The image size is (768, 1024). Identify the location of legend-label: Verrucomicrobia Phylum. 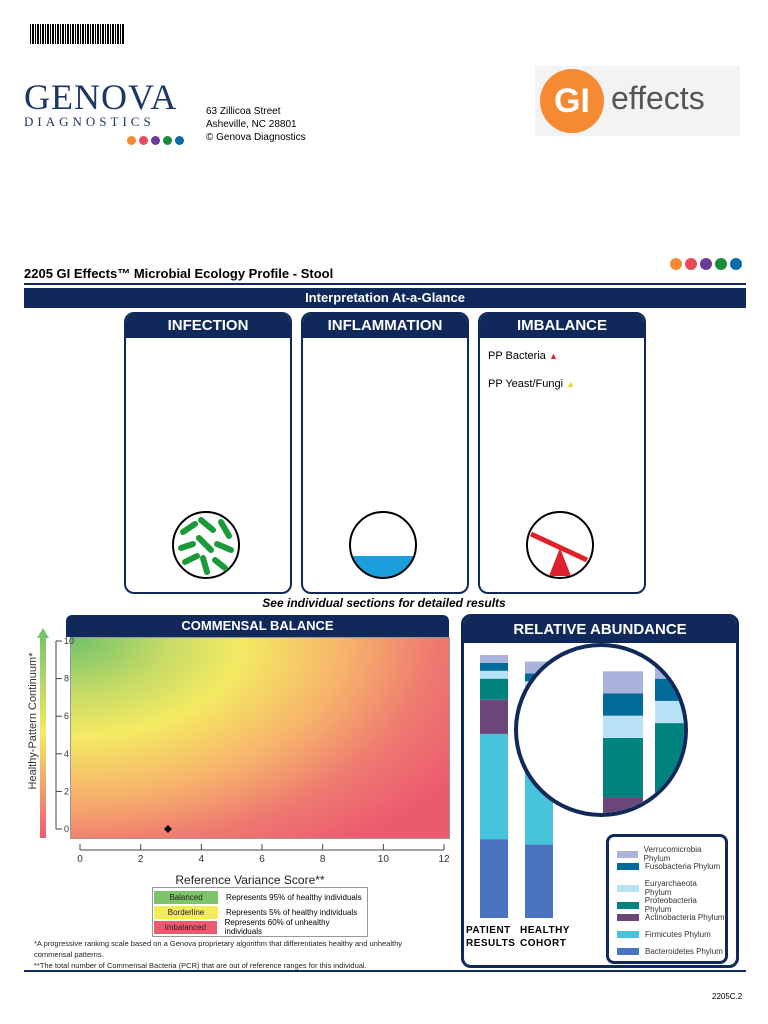
(672, 854).